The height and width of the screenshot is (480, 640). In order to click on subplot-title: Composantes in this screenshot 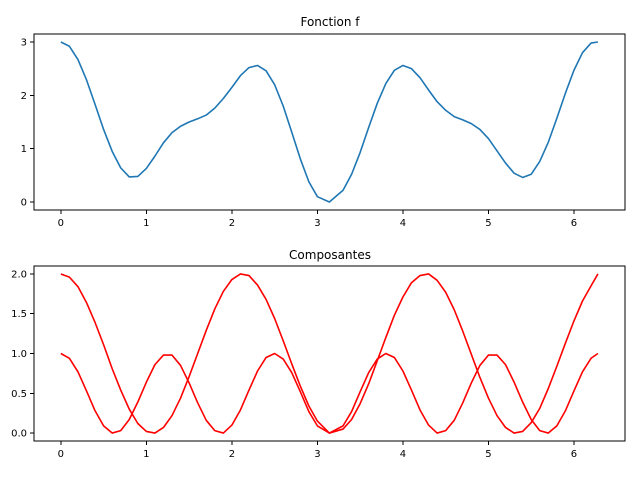, I will do `click(330, 255)`.